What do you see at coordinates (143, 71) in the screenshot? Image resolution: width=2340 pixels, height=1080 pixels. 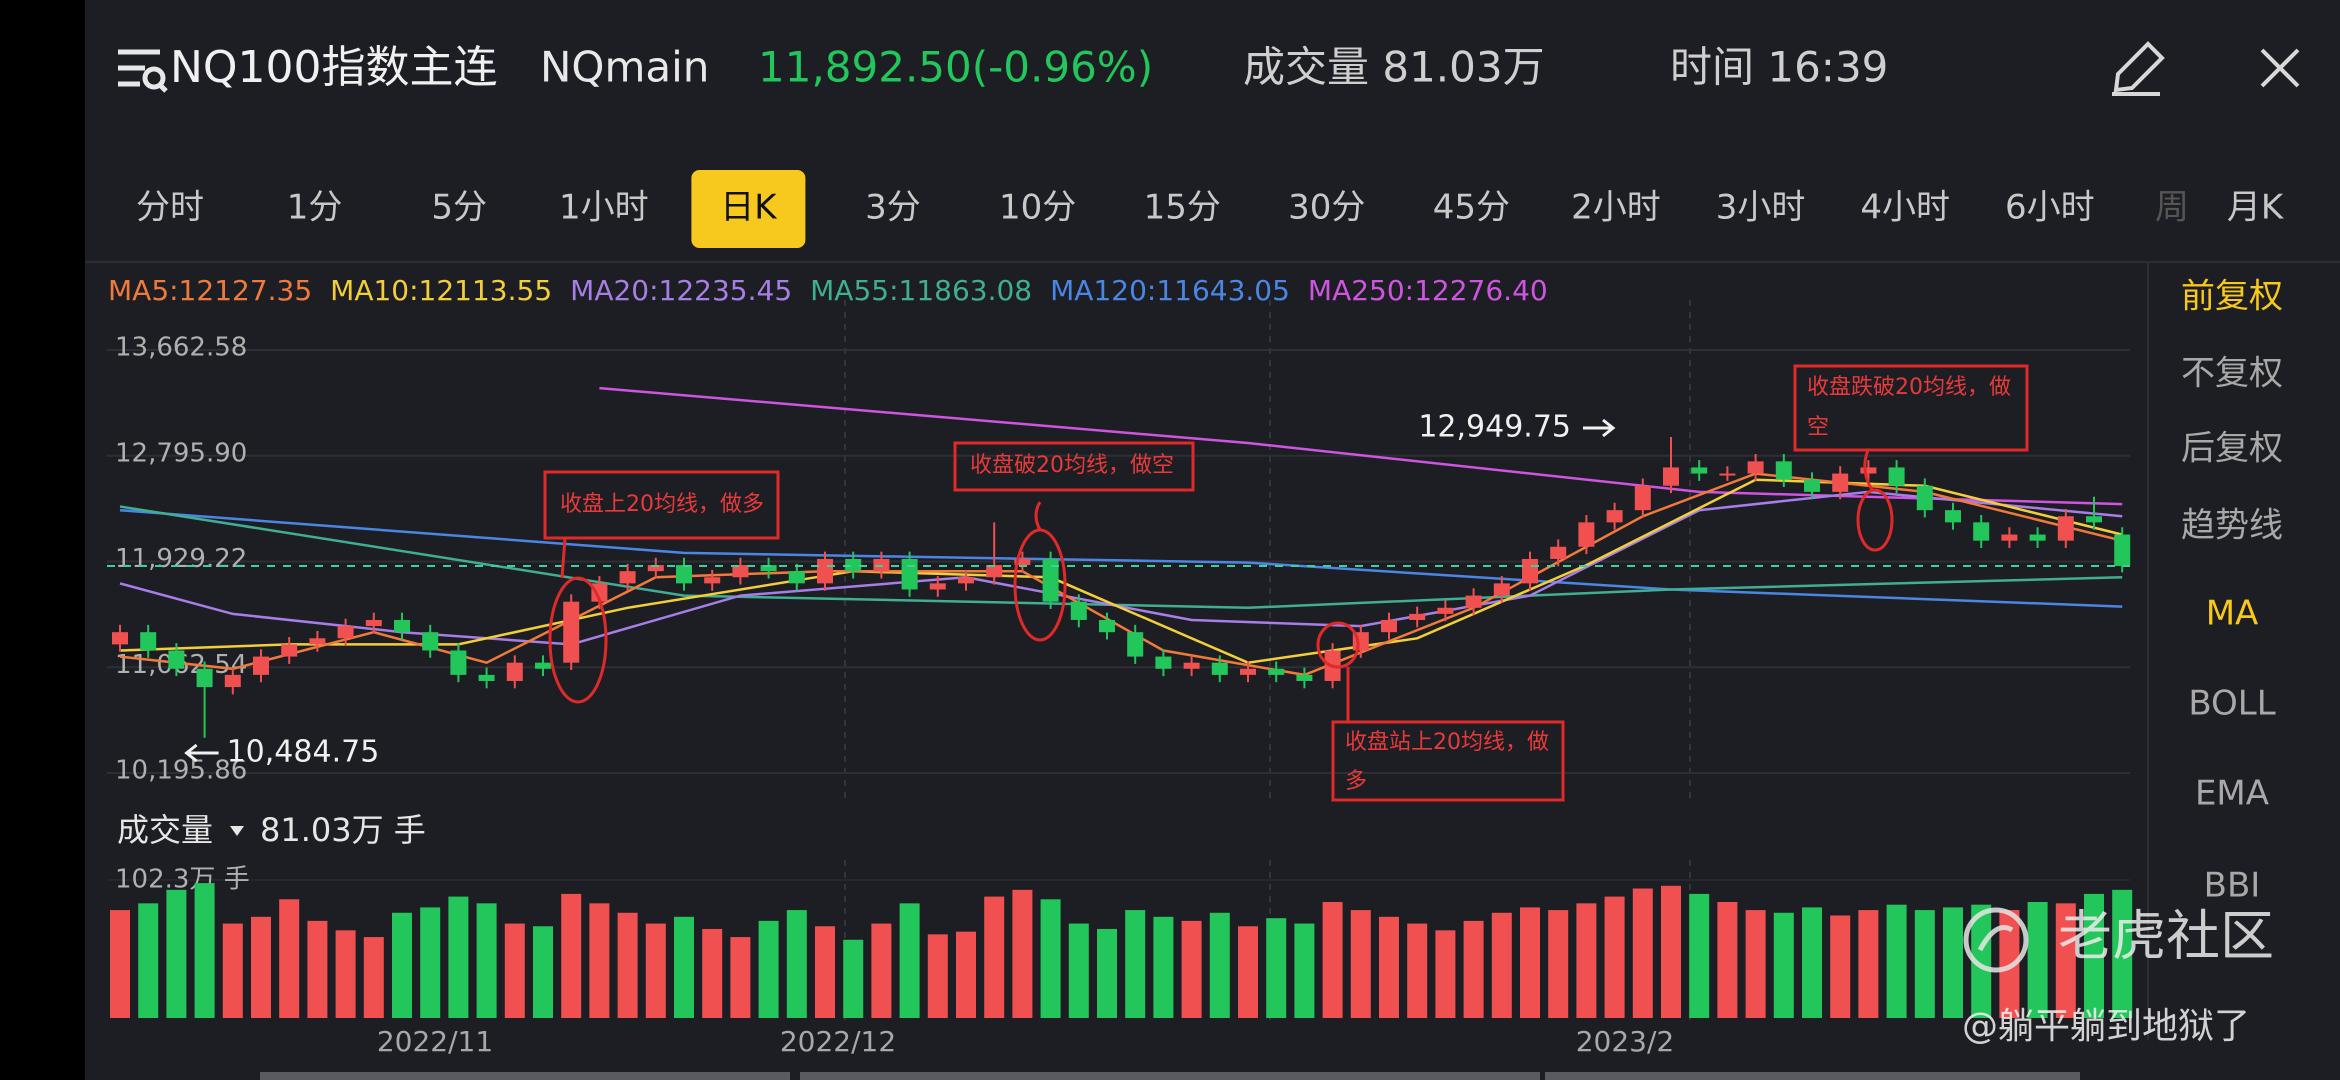 I see `menu-icon` at bounding box center [143, 71].